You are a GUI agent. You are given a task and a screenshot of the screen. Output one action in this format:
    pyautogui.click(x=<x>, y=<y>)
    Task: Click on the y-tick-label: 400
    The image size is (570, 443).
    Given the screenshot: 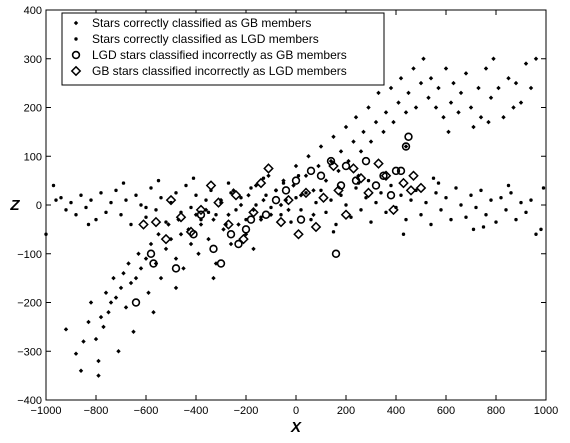 What is the action you would take?
    pyautogui.click(x=33, y=11)
    